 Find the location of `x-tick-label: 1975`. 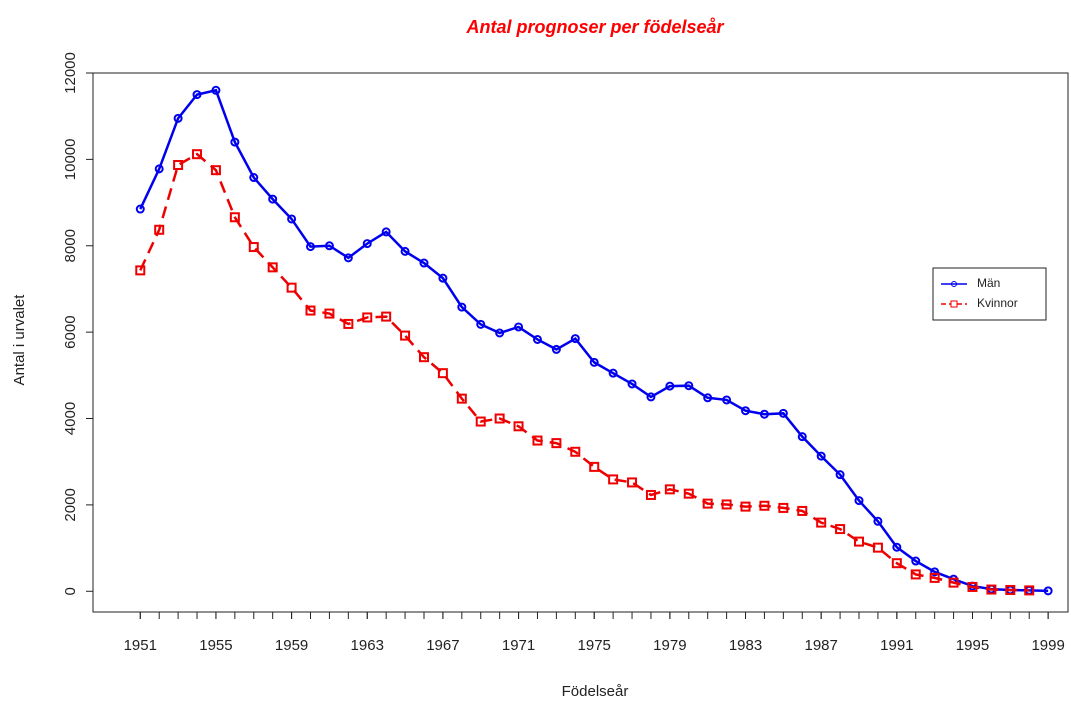

x-tick-label: 1975 is located at coordinates (594, 645).